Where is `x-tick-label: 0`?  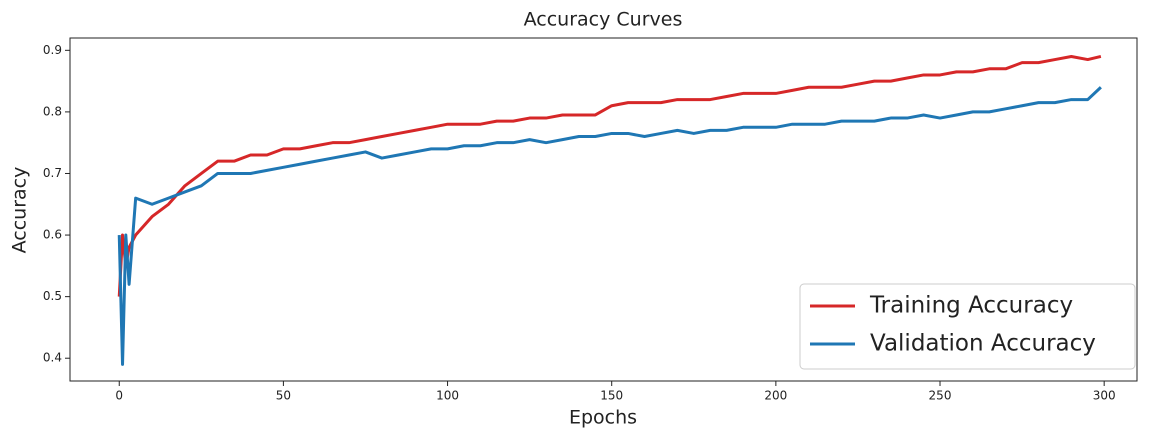
x-tick-label: 0 is located at coordinates (119, 396).